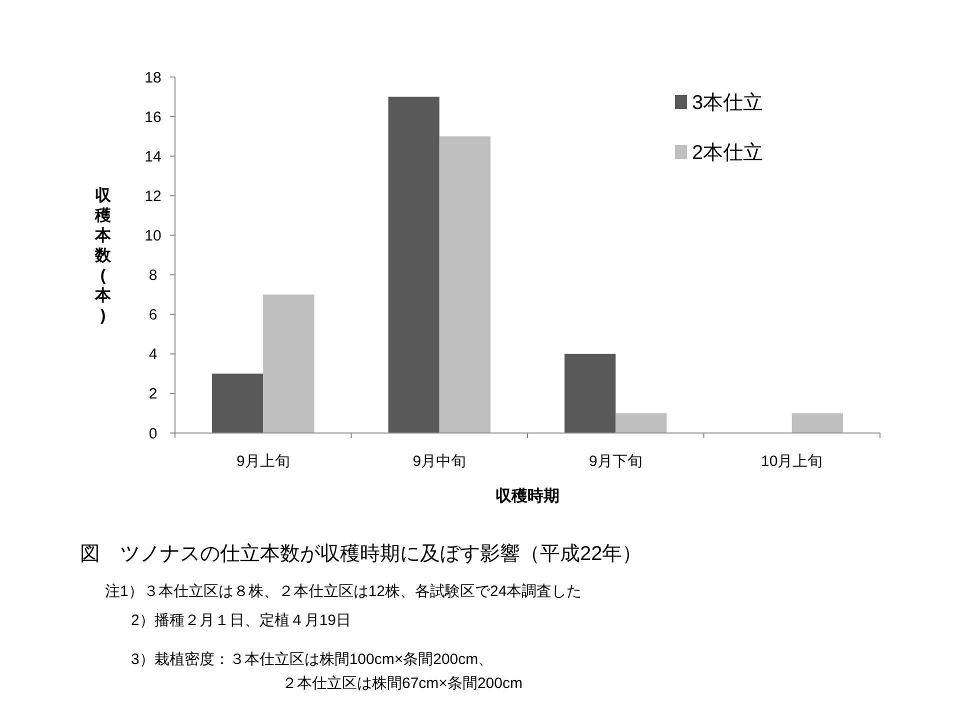 The height and width of the screenshot is (720, 960). What do you see at coordinates (153, 196) in the screenshot?
I see `y-tick-label: 12` at bounding box center [153, 196].